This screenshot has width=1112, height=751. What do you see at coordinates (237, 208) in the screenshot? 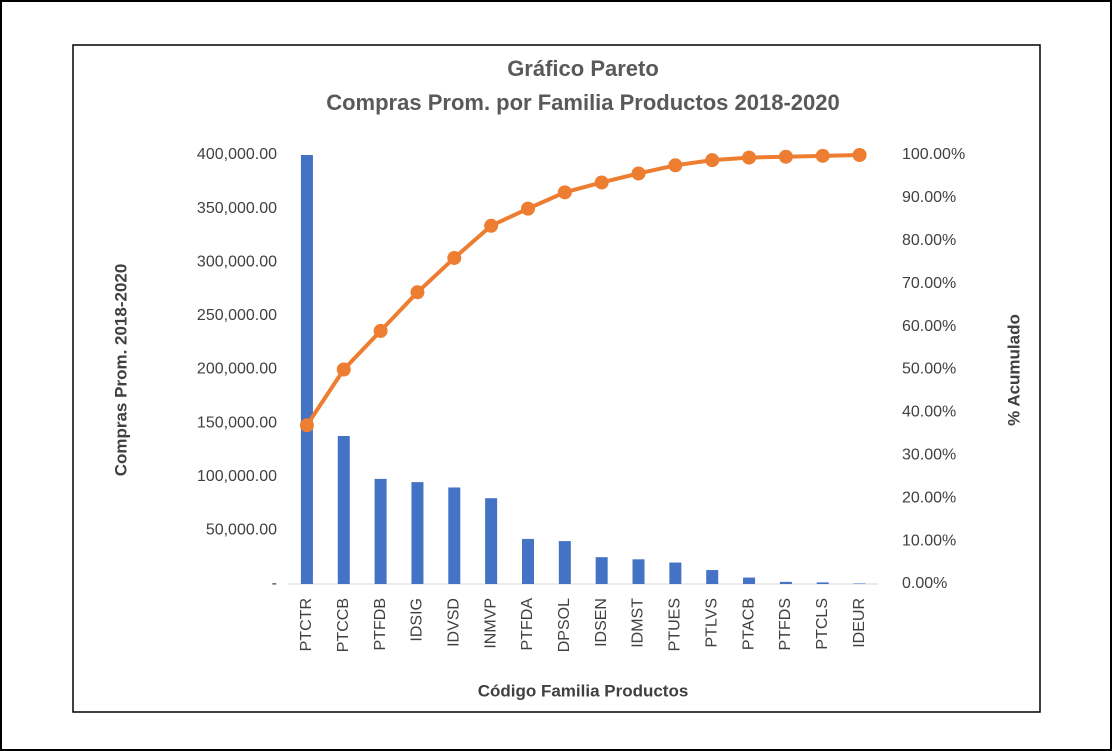
I see `y-tick-label: 350,000.00` at bounding box center [237, 208].